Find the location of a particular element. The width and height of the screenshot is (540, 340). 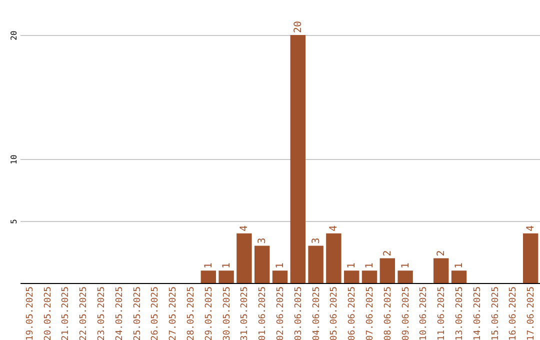

y-tick-label: 10 is located at coordinates (14, 159).